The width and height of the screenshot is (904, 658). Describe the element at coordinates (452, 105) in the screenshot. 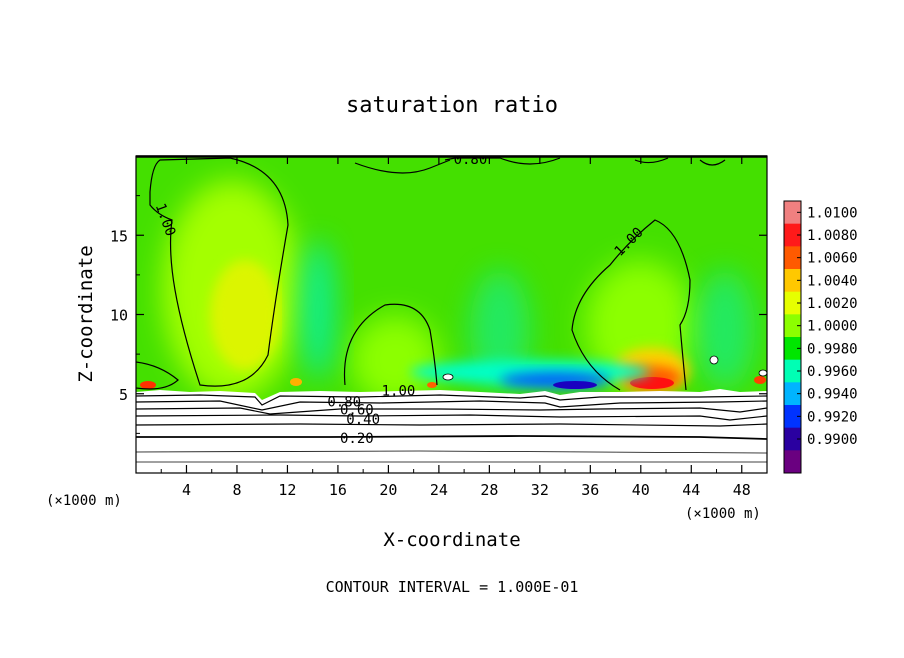

I see `chart-title: saturation ratio` at that location.